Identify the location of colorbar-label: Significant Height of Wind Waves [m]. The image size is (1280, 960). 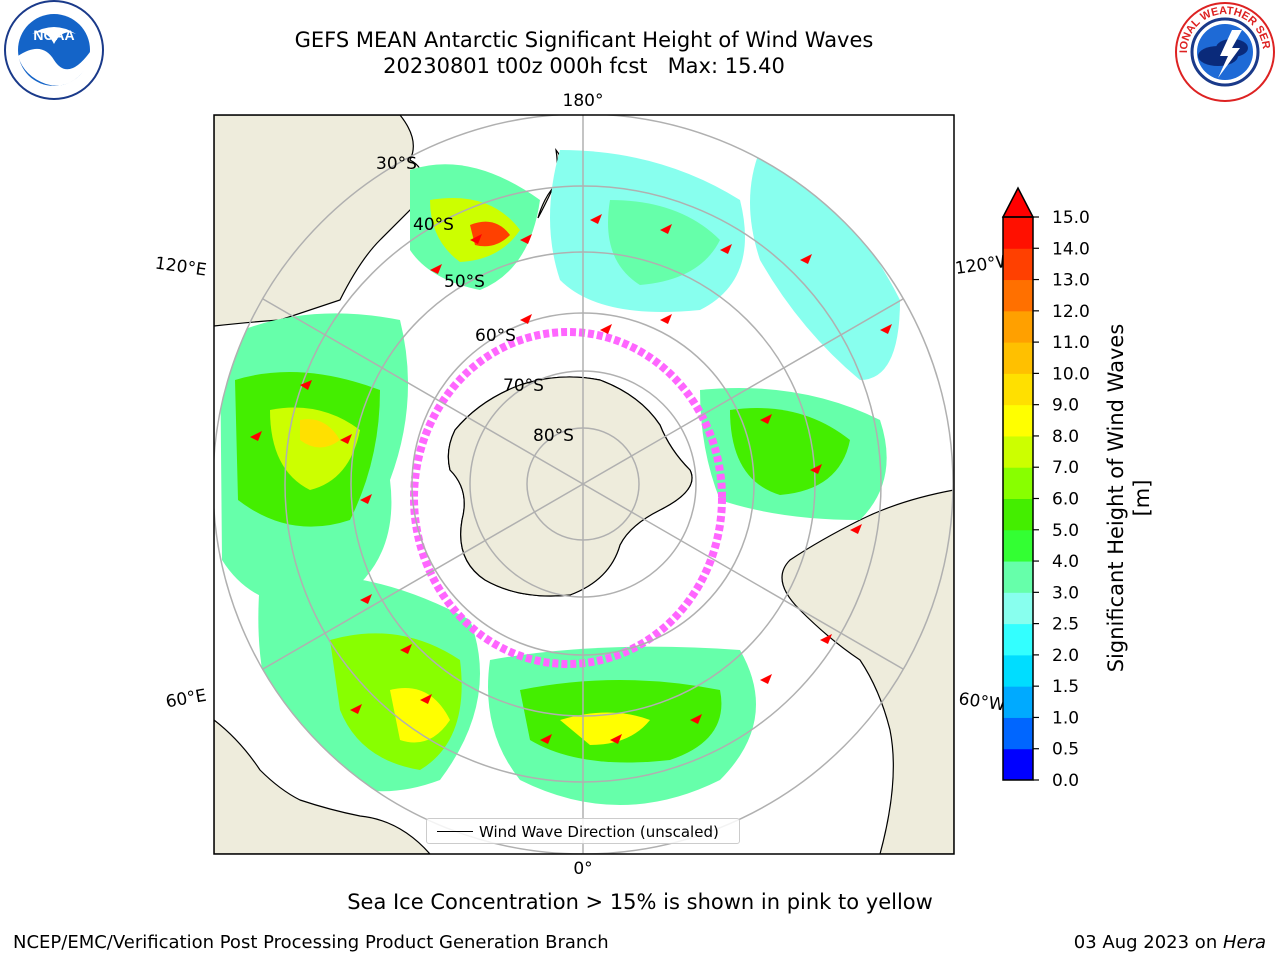
(1129, 498).